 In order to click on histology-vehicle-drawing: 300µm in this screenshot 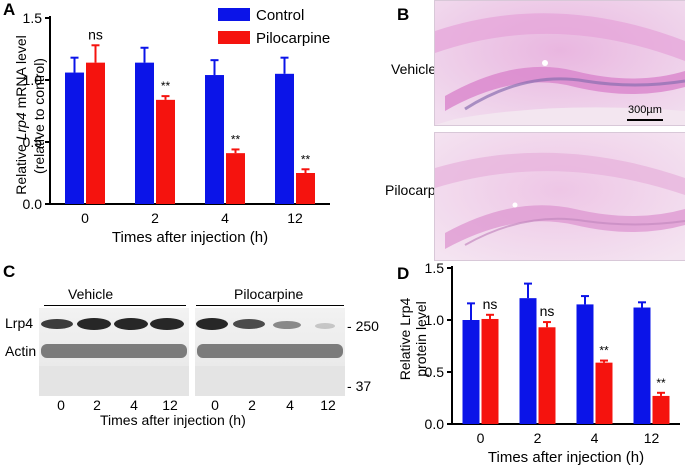, I will do `click(560, 63)`.